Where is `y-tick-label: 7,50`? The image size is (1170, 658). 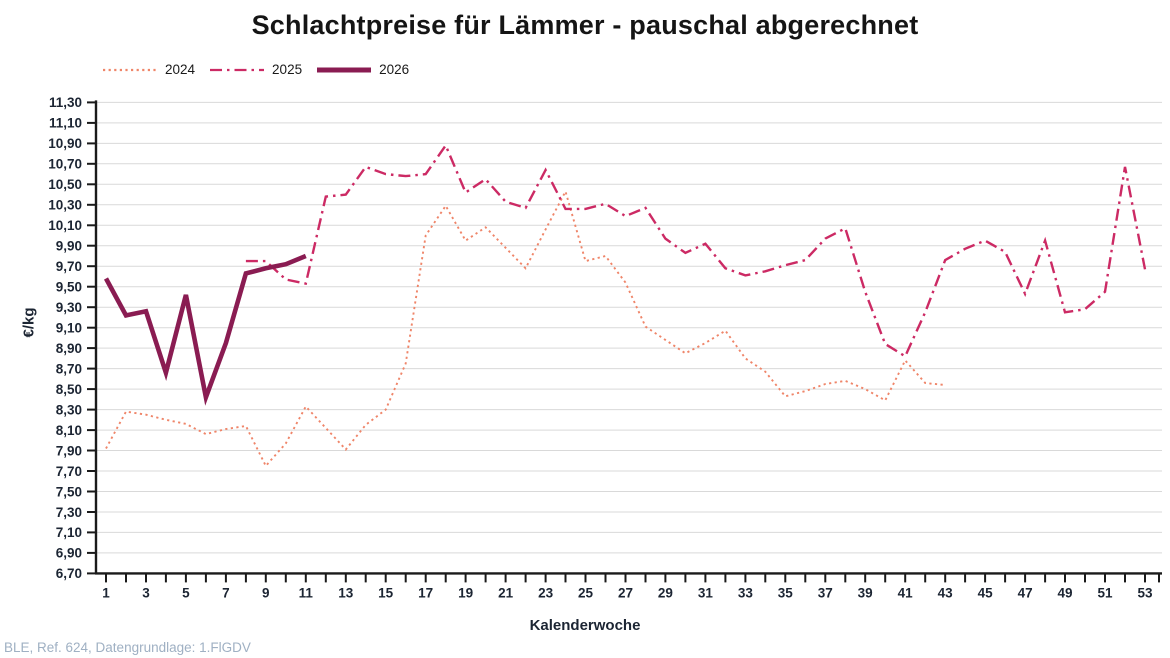 y-tick-label: 7,50 is located at coordinates (69, 491).